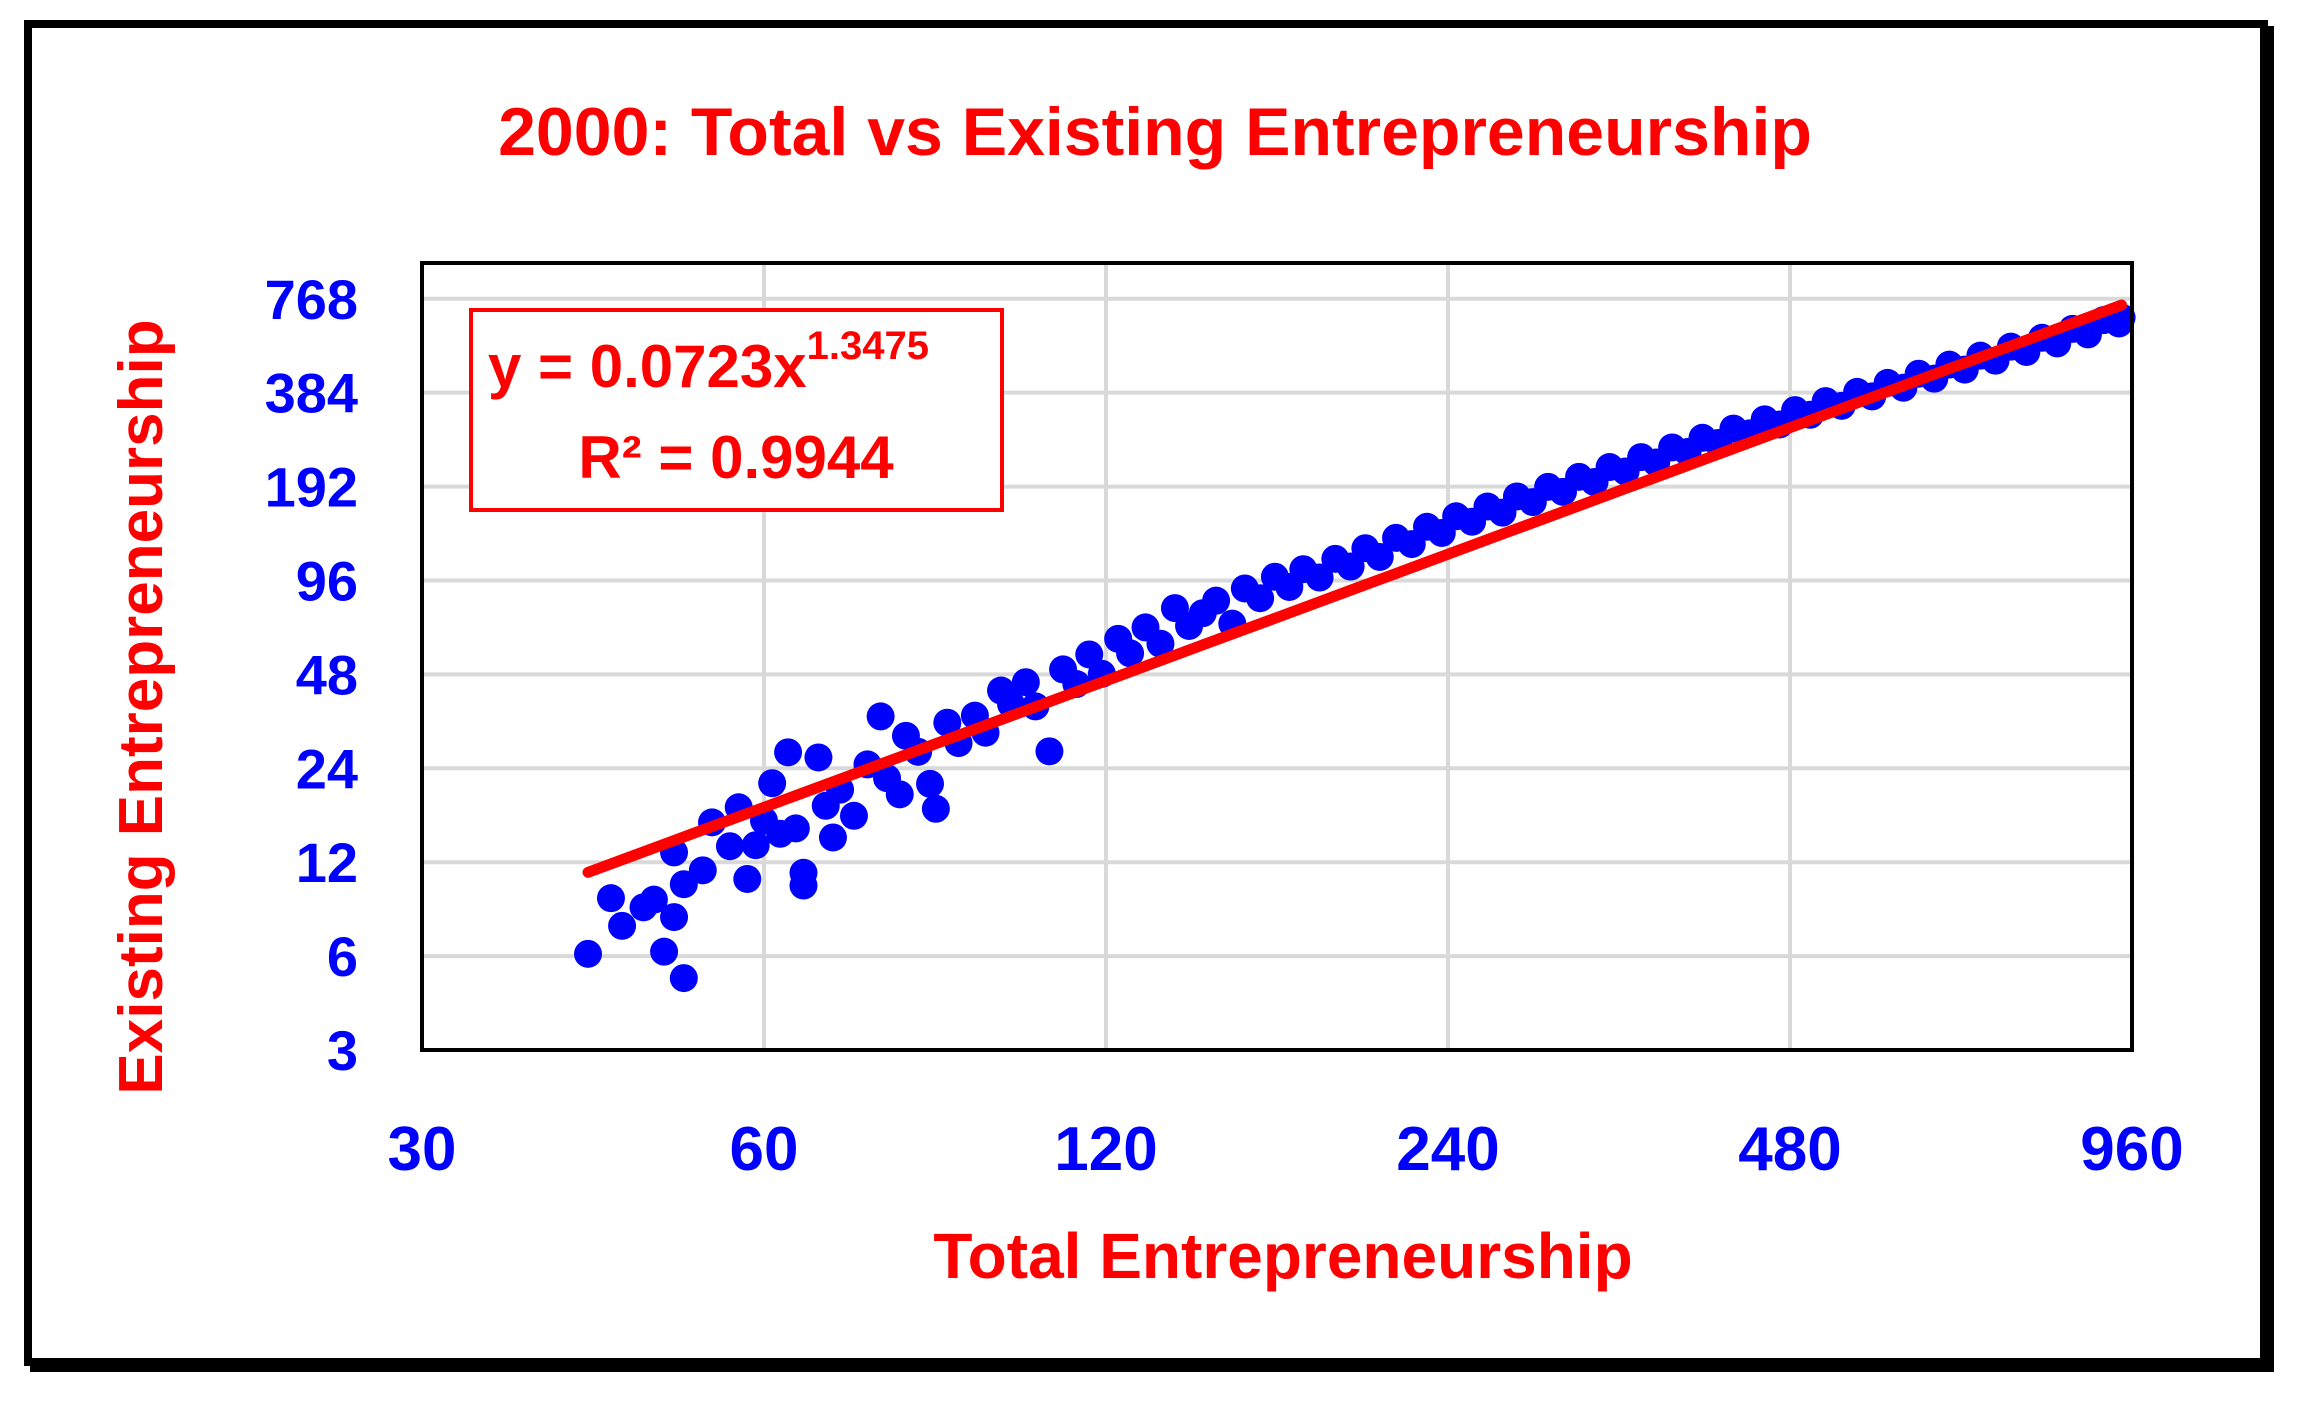 The image size is (2301, 1404). Describe the element at coordinates (327, 862) in the screenshot. I see `y-tick-label: 12` at that location.